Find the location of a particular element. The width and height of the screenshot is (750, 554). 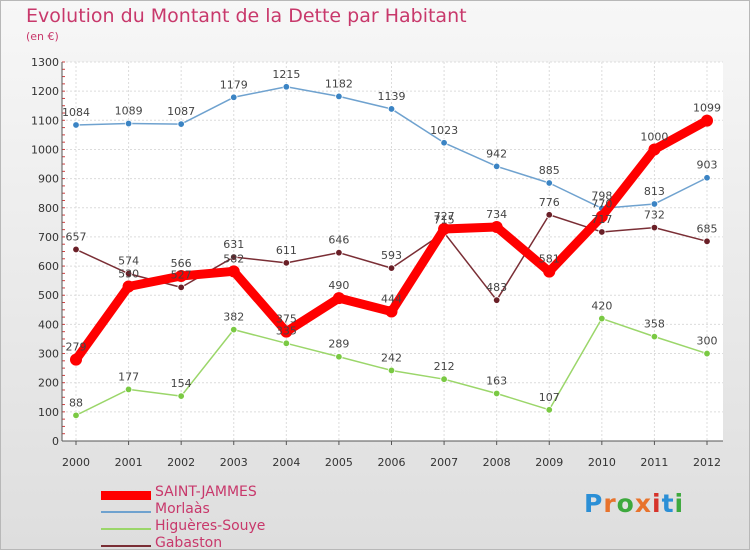

data-label-gabaston: 483 is located at coordinates (496, 287).